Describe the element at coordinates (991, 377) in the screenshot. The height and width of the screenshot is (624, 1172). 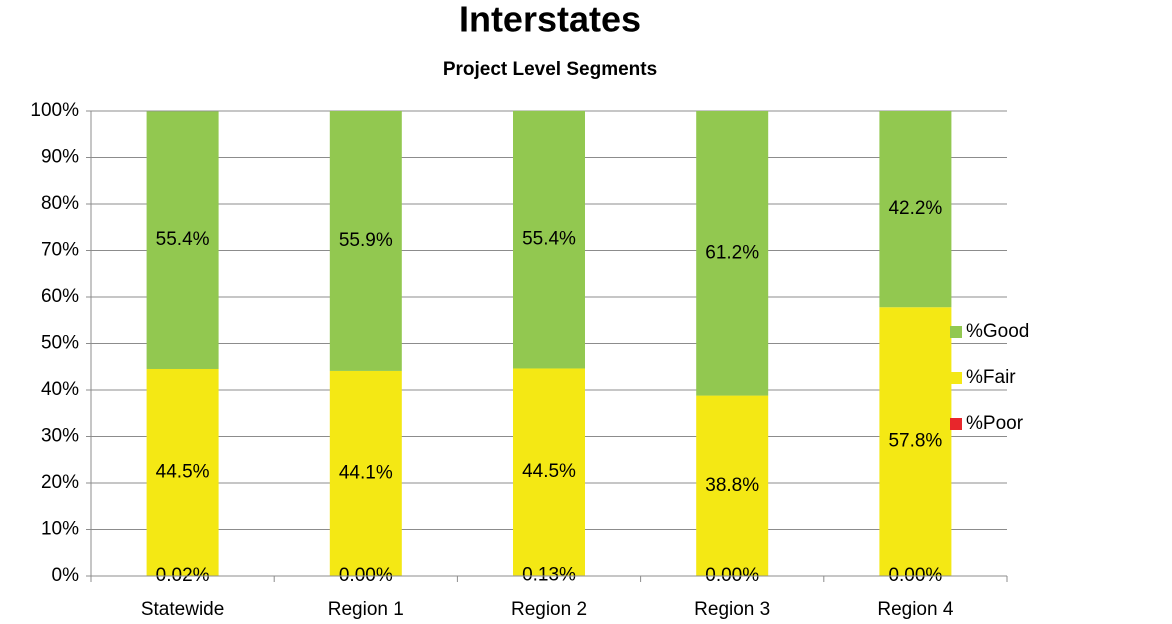
I see `legend-label: %Fair` at that location.